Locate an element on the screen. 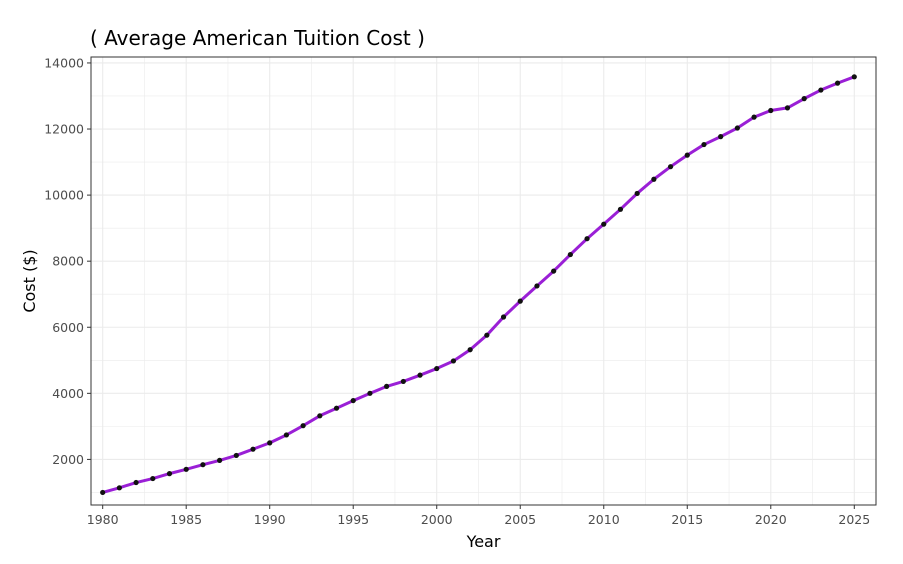 The image size is (903, 564). y-tick-label: 2000 is located at coordinates (68, 459).